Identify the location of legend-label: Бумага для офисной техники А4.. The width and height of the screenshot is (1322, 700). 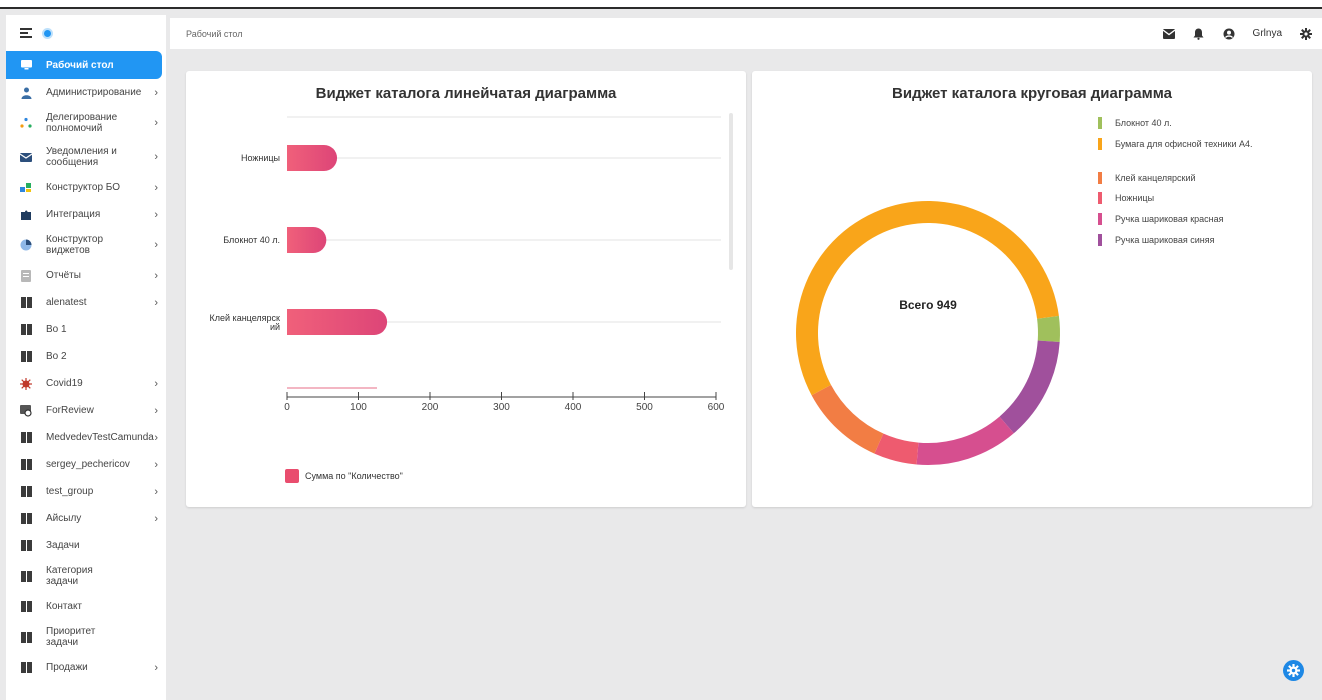
(1184, 144).